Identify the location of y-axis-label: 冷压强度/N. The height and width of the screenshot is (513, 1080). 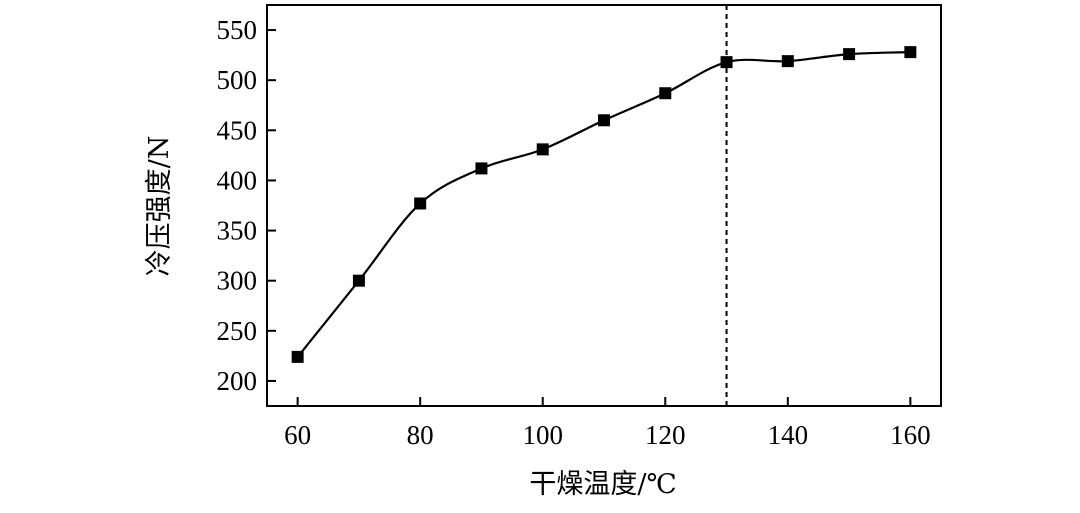
(159, 206).